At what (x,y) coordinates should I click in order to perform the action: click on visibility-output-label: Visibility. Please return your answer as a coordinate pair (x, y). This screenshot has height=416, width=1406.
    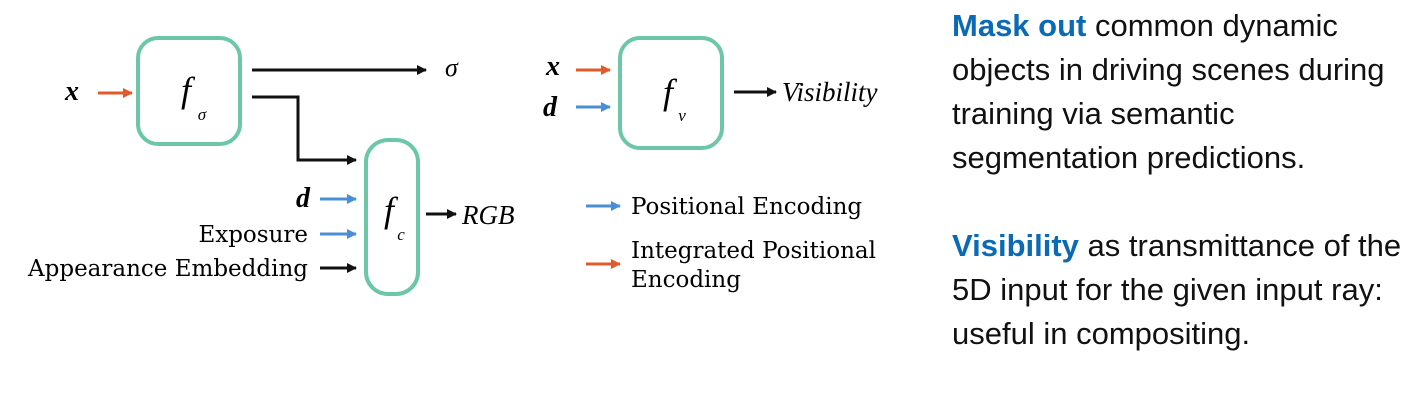
    Looking at the image, I should click on (830, 92).